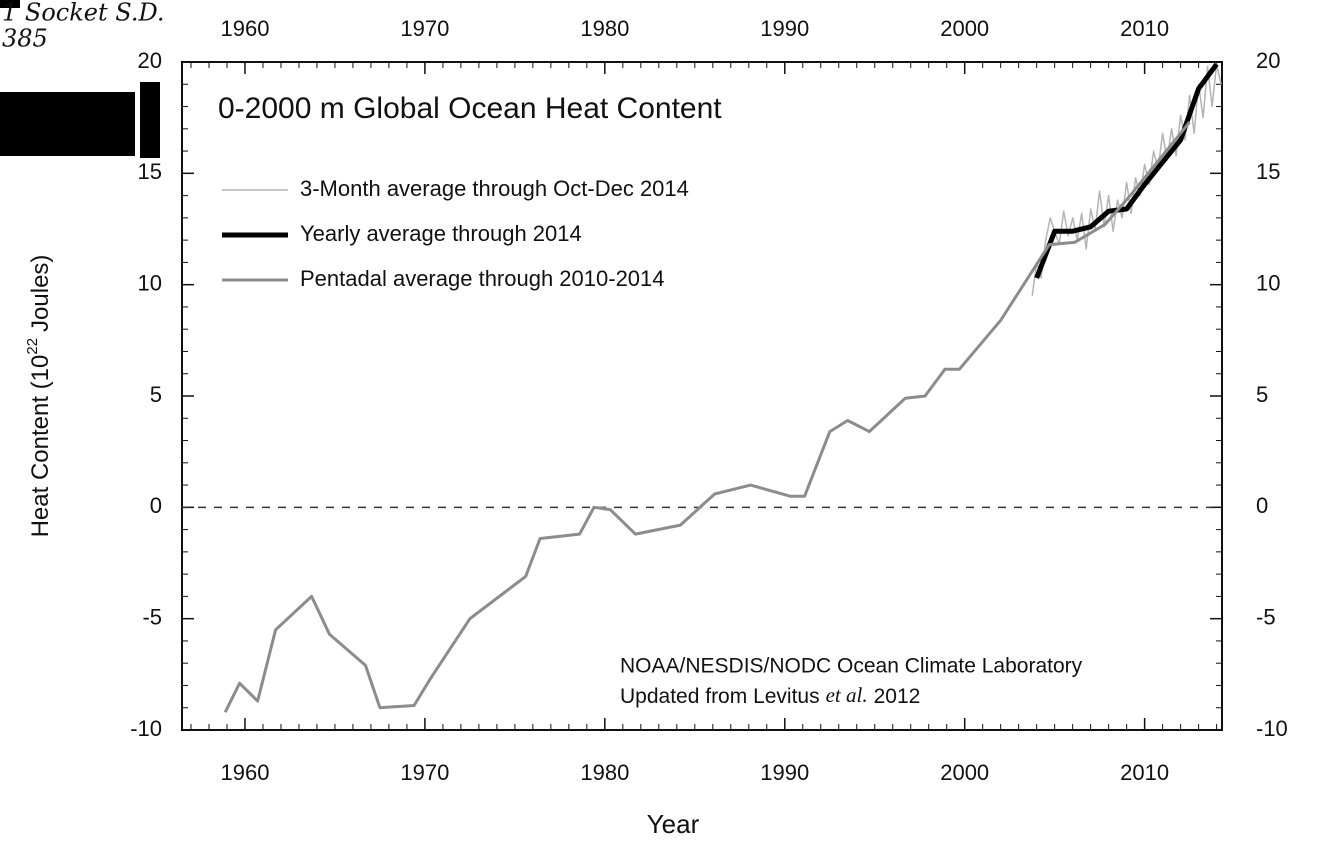 Image resolution: width=1324 pixels, height=856 pixels. Describe the element at coordinates (424, 772) in the screenshot. I see `x-tick-label: 1970` at that location.